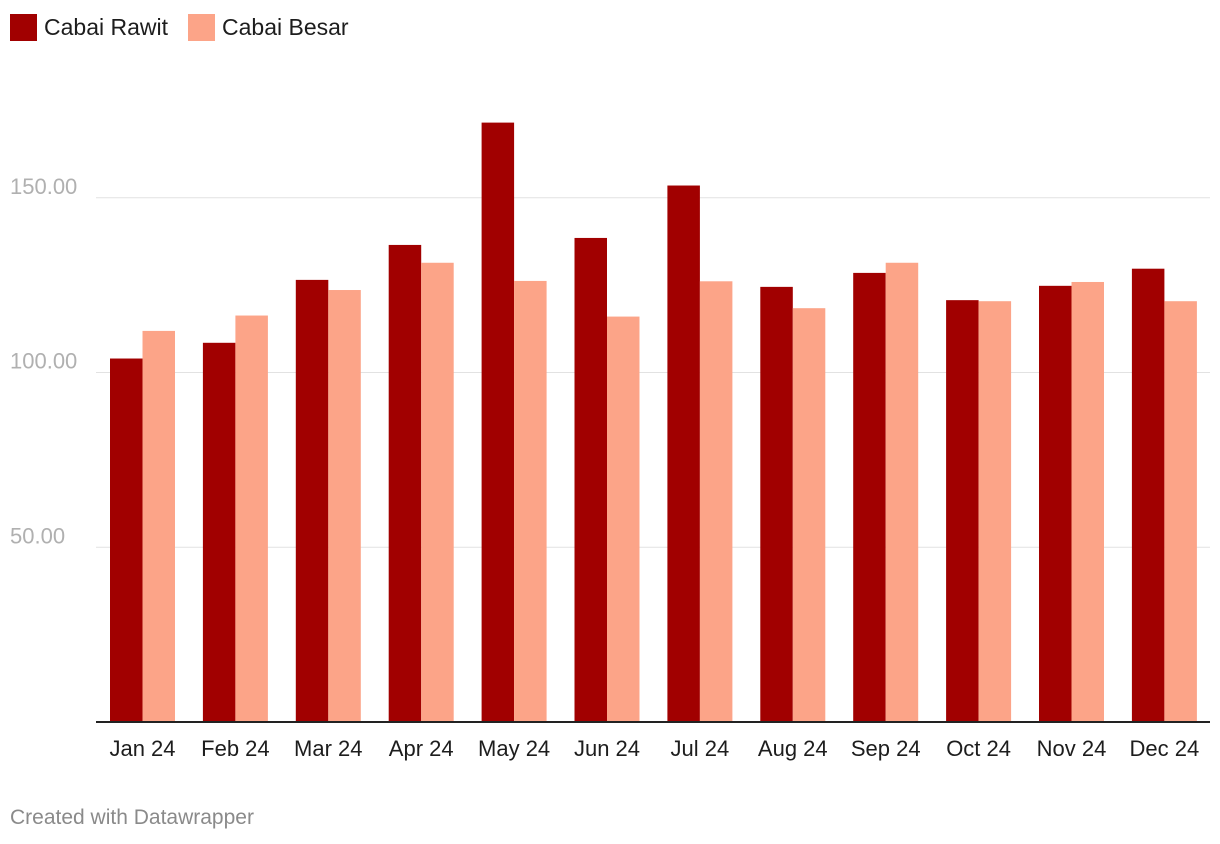  I want to click on legend-swatch-cabai-besar, so click(201, 27).